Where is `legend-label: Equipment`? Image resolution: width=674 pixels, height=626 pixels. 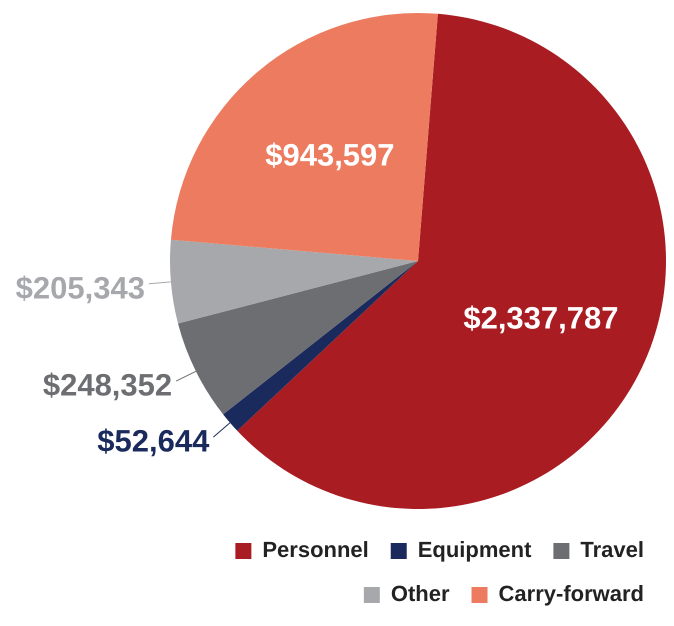 legend-label: Equipment is located at coordinates (475, 549).